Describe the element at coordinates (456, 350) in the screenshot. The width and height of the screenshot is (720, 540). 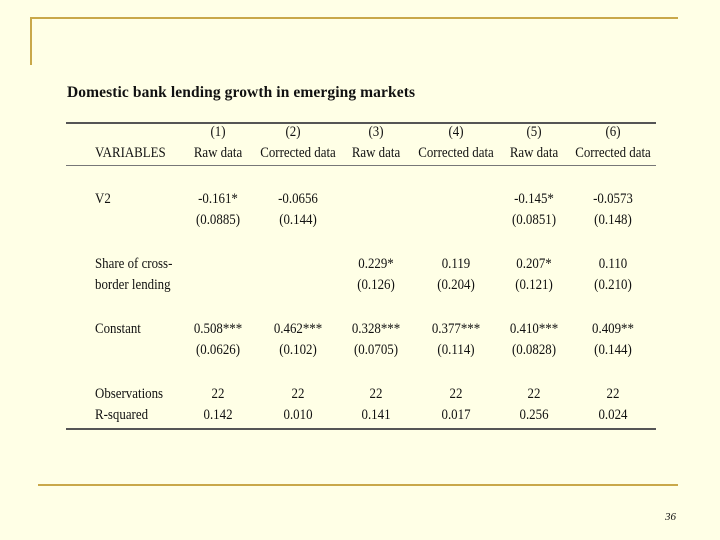
I see `se-cell: (0.114)` at that location.